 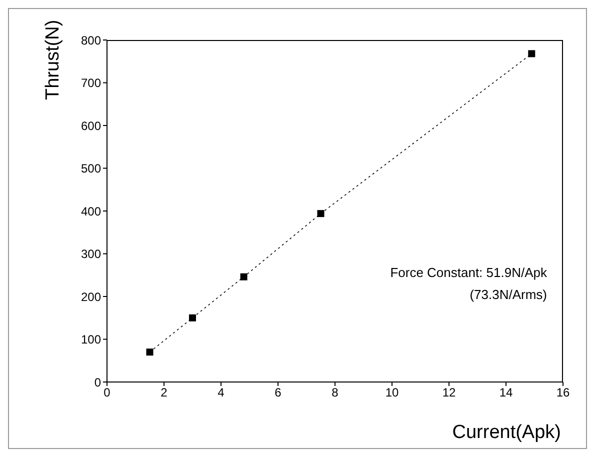 I want to click on y-tick-label: 300, so click(x=91, y=254).